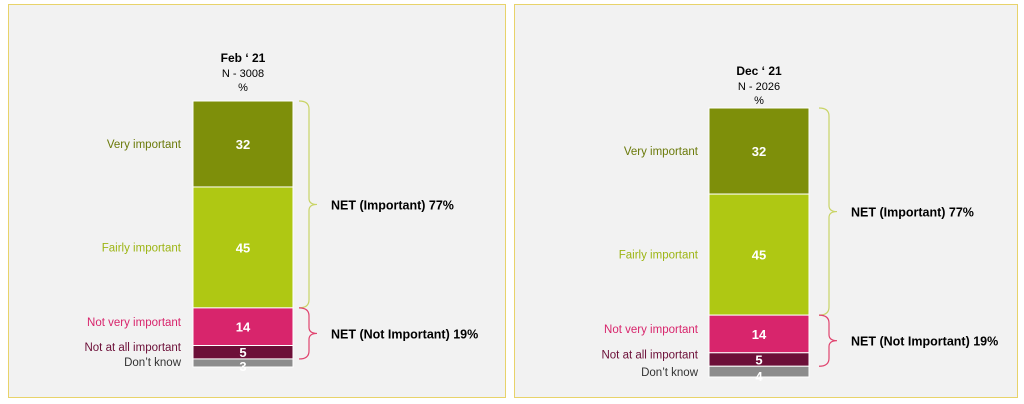 Image resolution: width=1024 pixels, height=404 pixels. Describe the element at coordinates (759, 376) in the screenshot. I see `data-label-dont-know: 4` at that location.